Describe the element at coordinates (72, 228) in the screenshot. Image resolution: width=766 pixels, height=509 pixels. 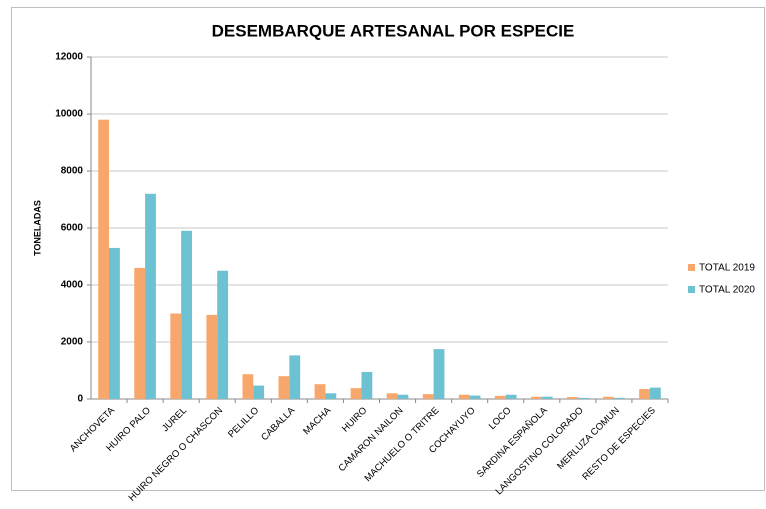
I see `y-tick-label: 6000` at that location.